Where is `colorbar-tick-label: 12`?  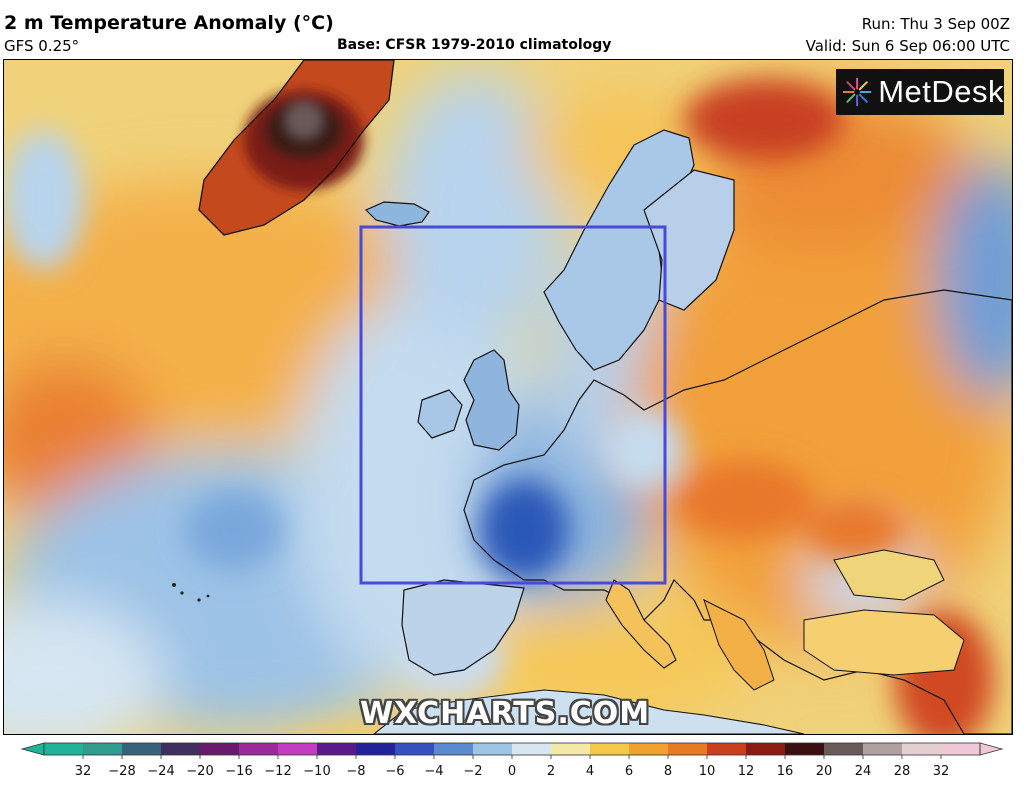
colorbar-tick-label: 12 is located at coordinates (746, 771).